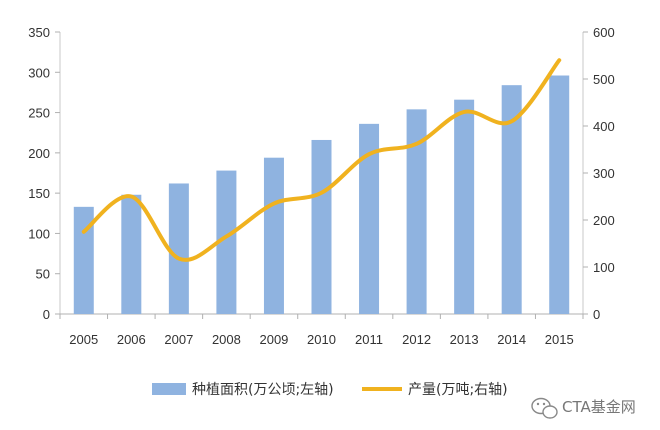 This screenshot has width=660, height=430. What do you see at coordinates (416, 339) in the screenshot?
I see `x-tick-label: 2012` at bounding box center [416, 339].